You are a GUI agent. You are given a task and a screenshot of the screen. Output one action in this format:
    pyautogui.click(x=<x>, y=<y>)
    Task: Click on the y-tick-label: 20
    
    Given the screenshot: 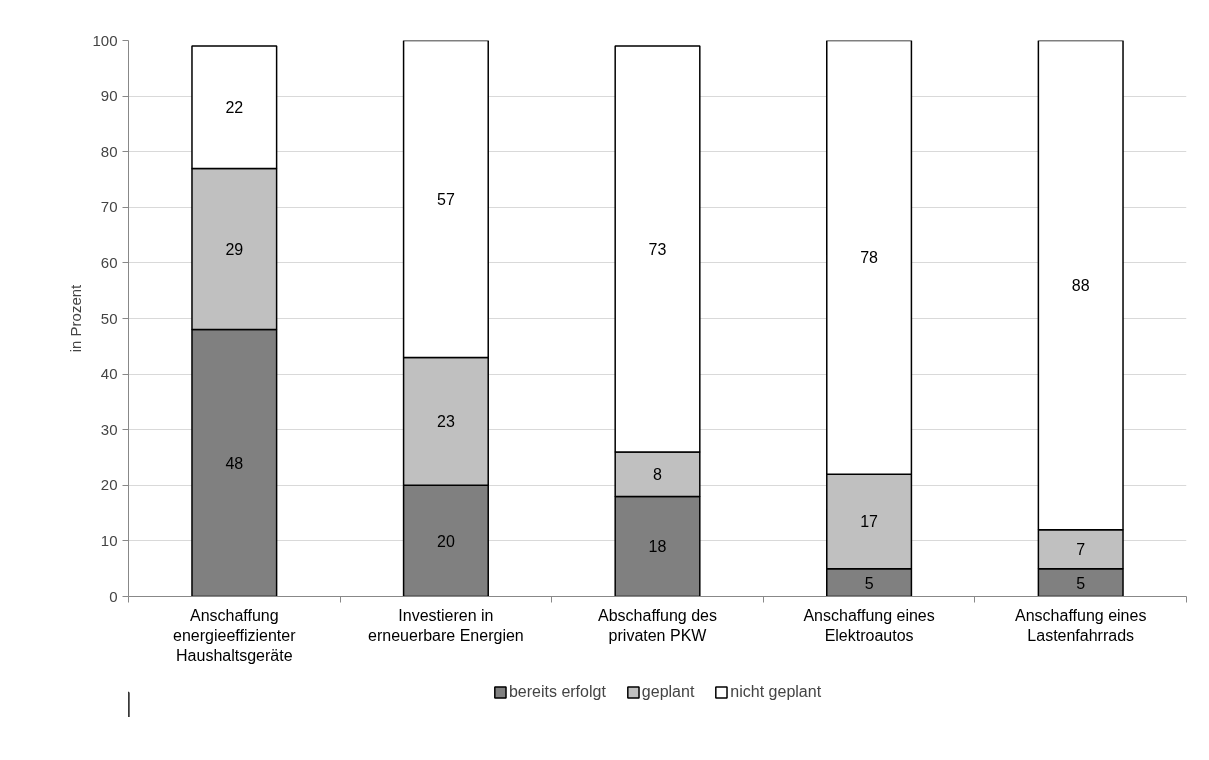 What is the action you would take?
    pyautogui.click(x=109, y=485)
    